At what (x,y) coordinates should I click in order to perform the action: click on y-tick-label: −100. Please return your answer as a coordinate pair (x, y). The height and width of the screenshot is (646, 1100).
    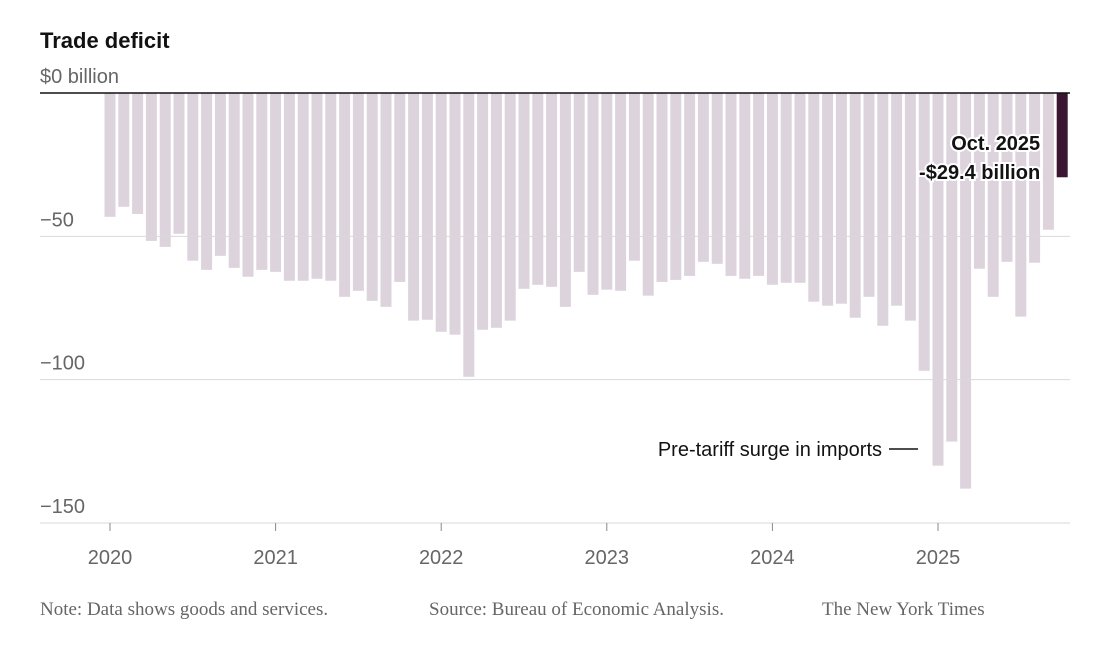
    Looking at the image, I should click on (62, 364).